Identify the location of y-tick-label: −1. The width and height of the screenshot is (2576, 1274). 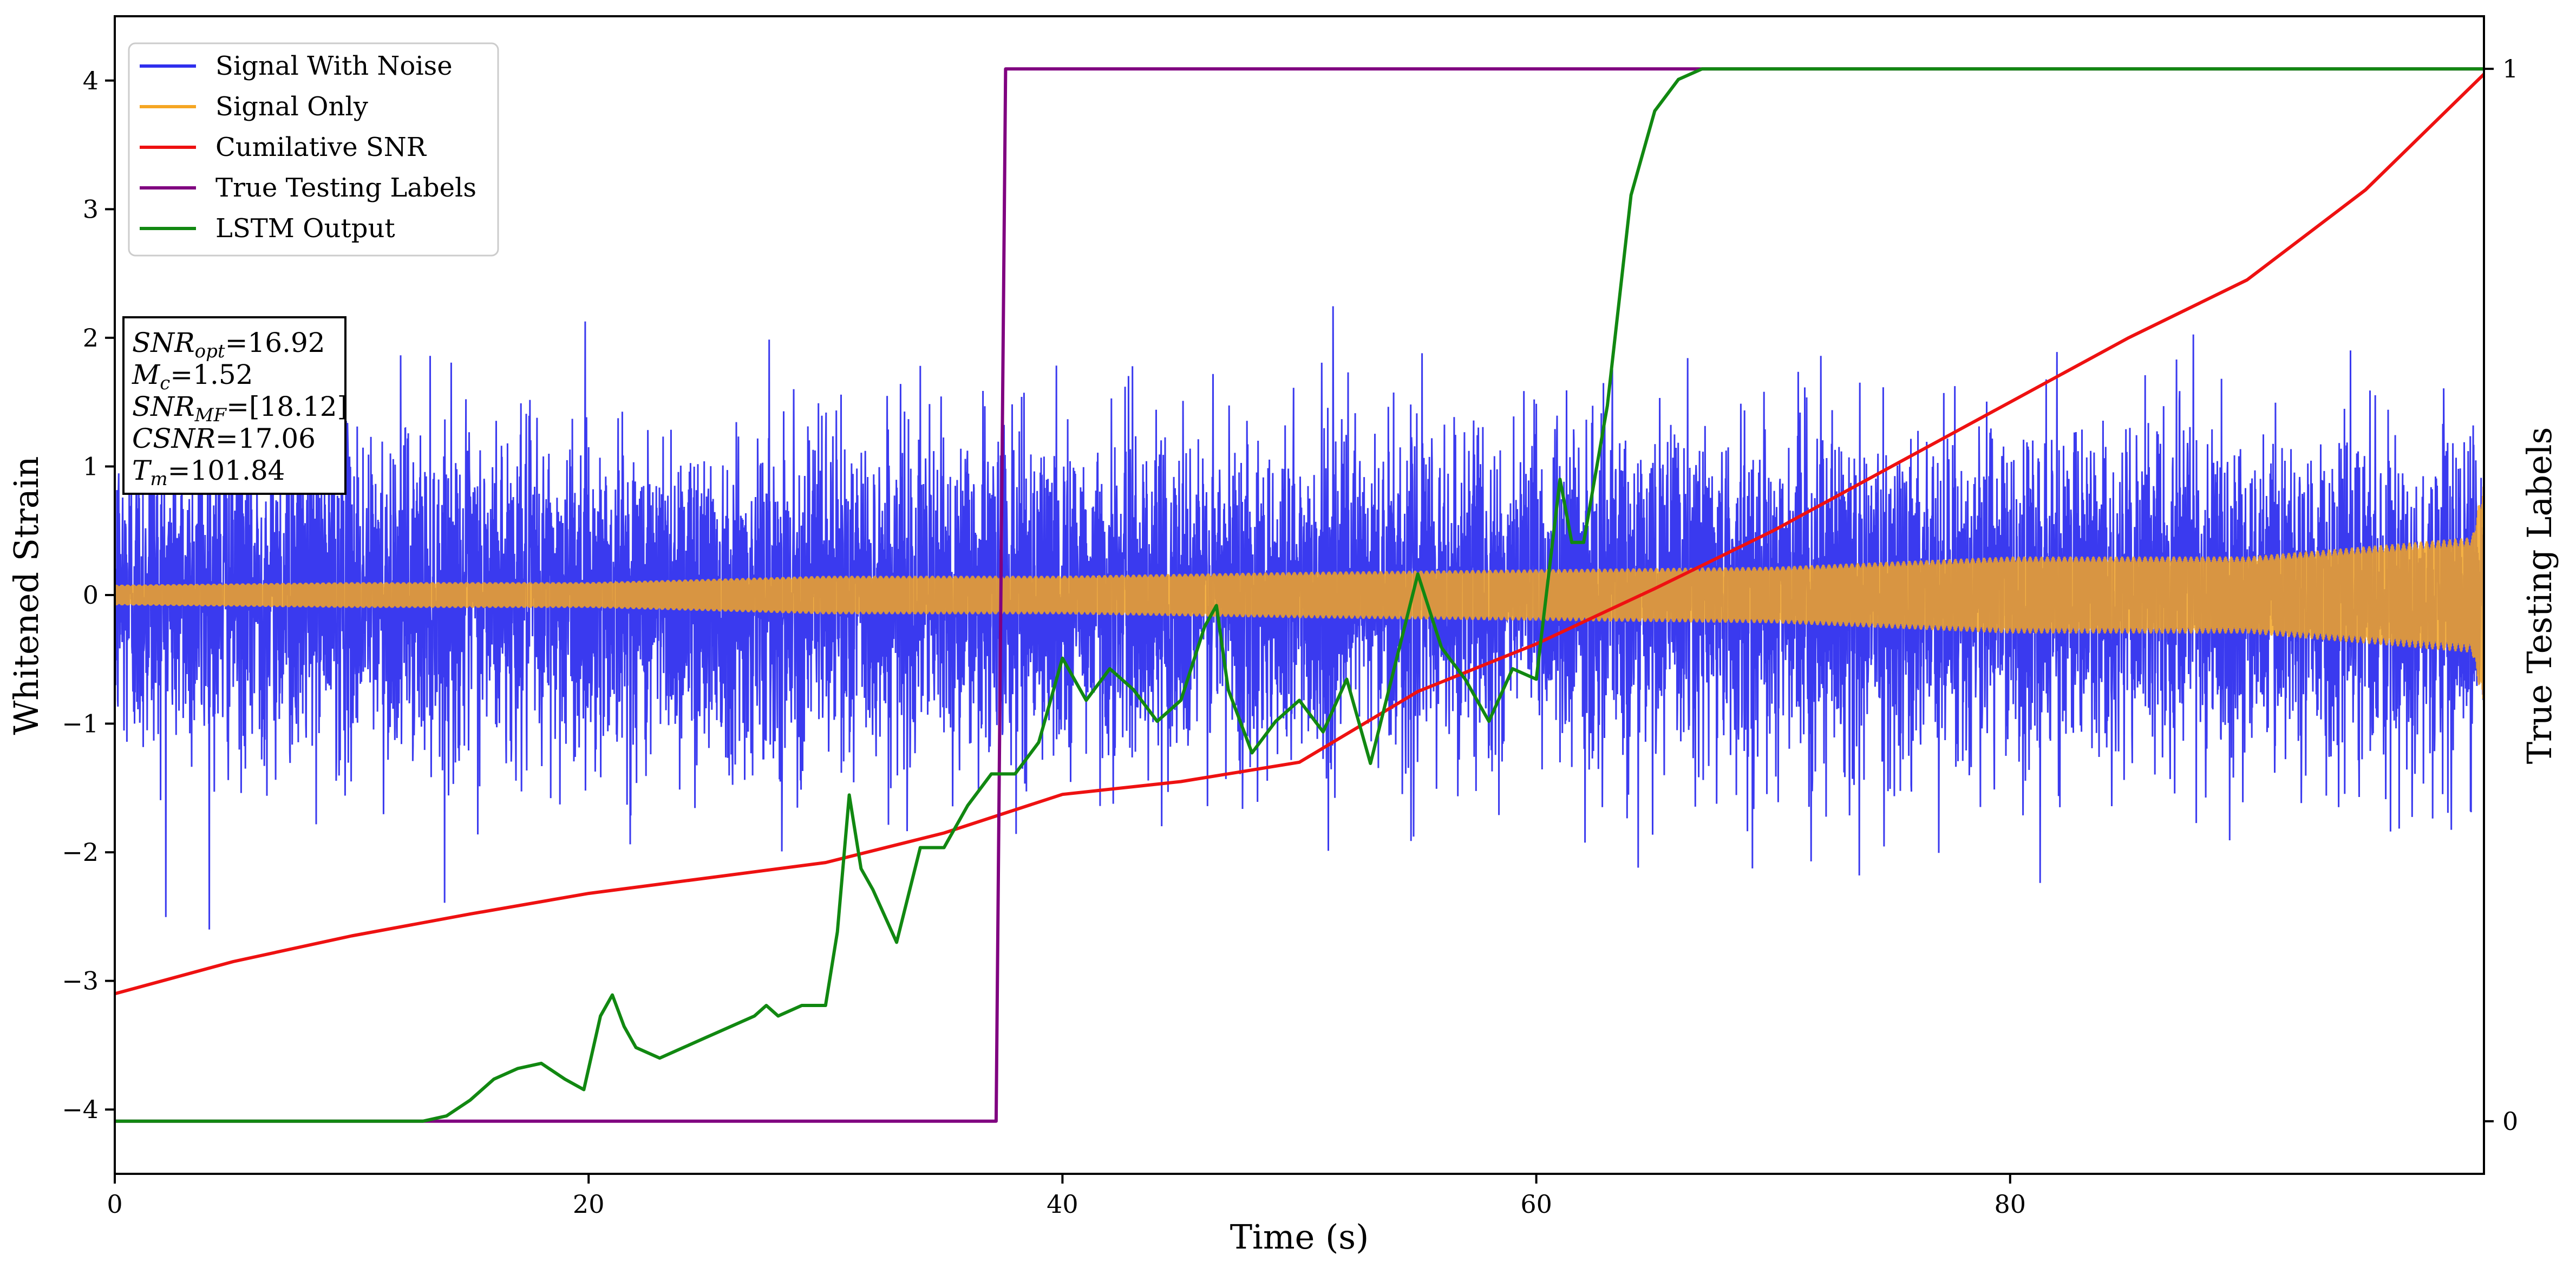
(80, 724).